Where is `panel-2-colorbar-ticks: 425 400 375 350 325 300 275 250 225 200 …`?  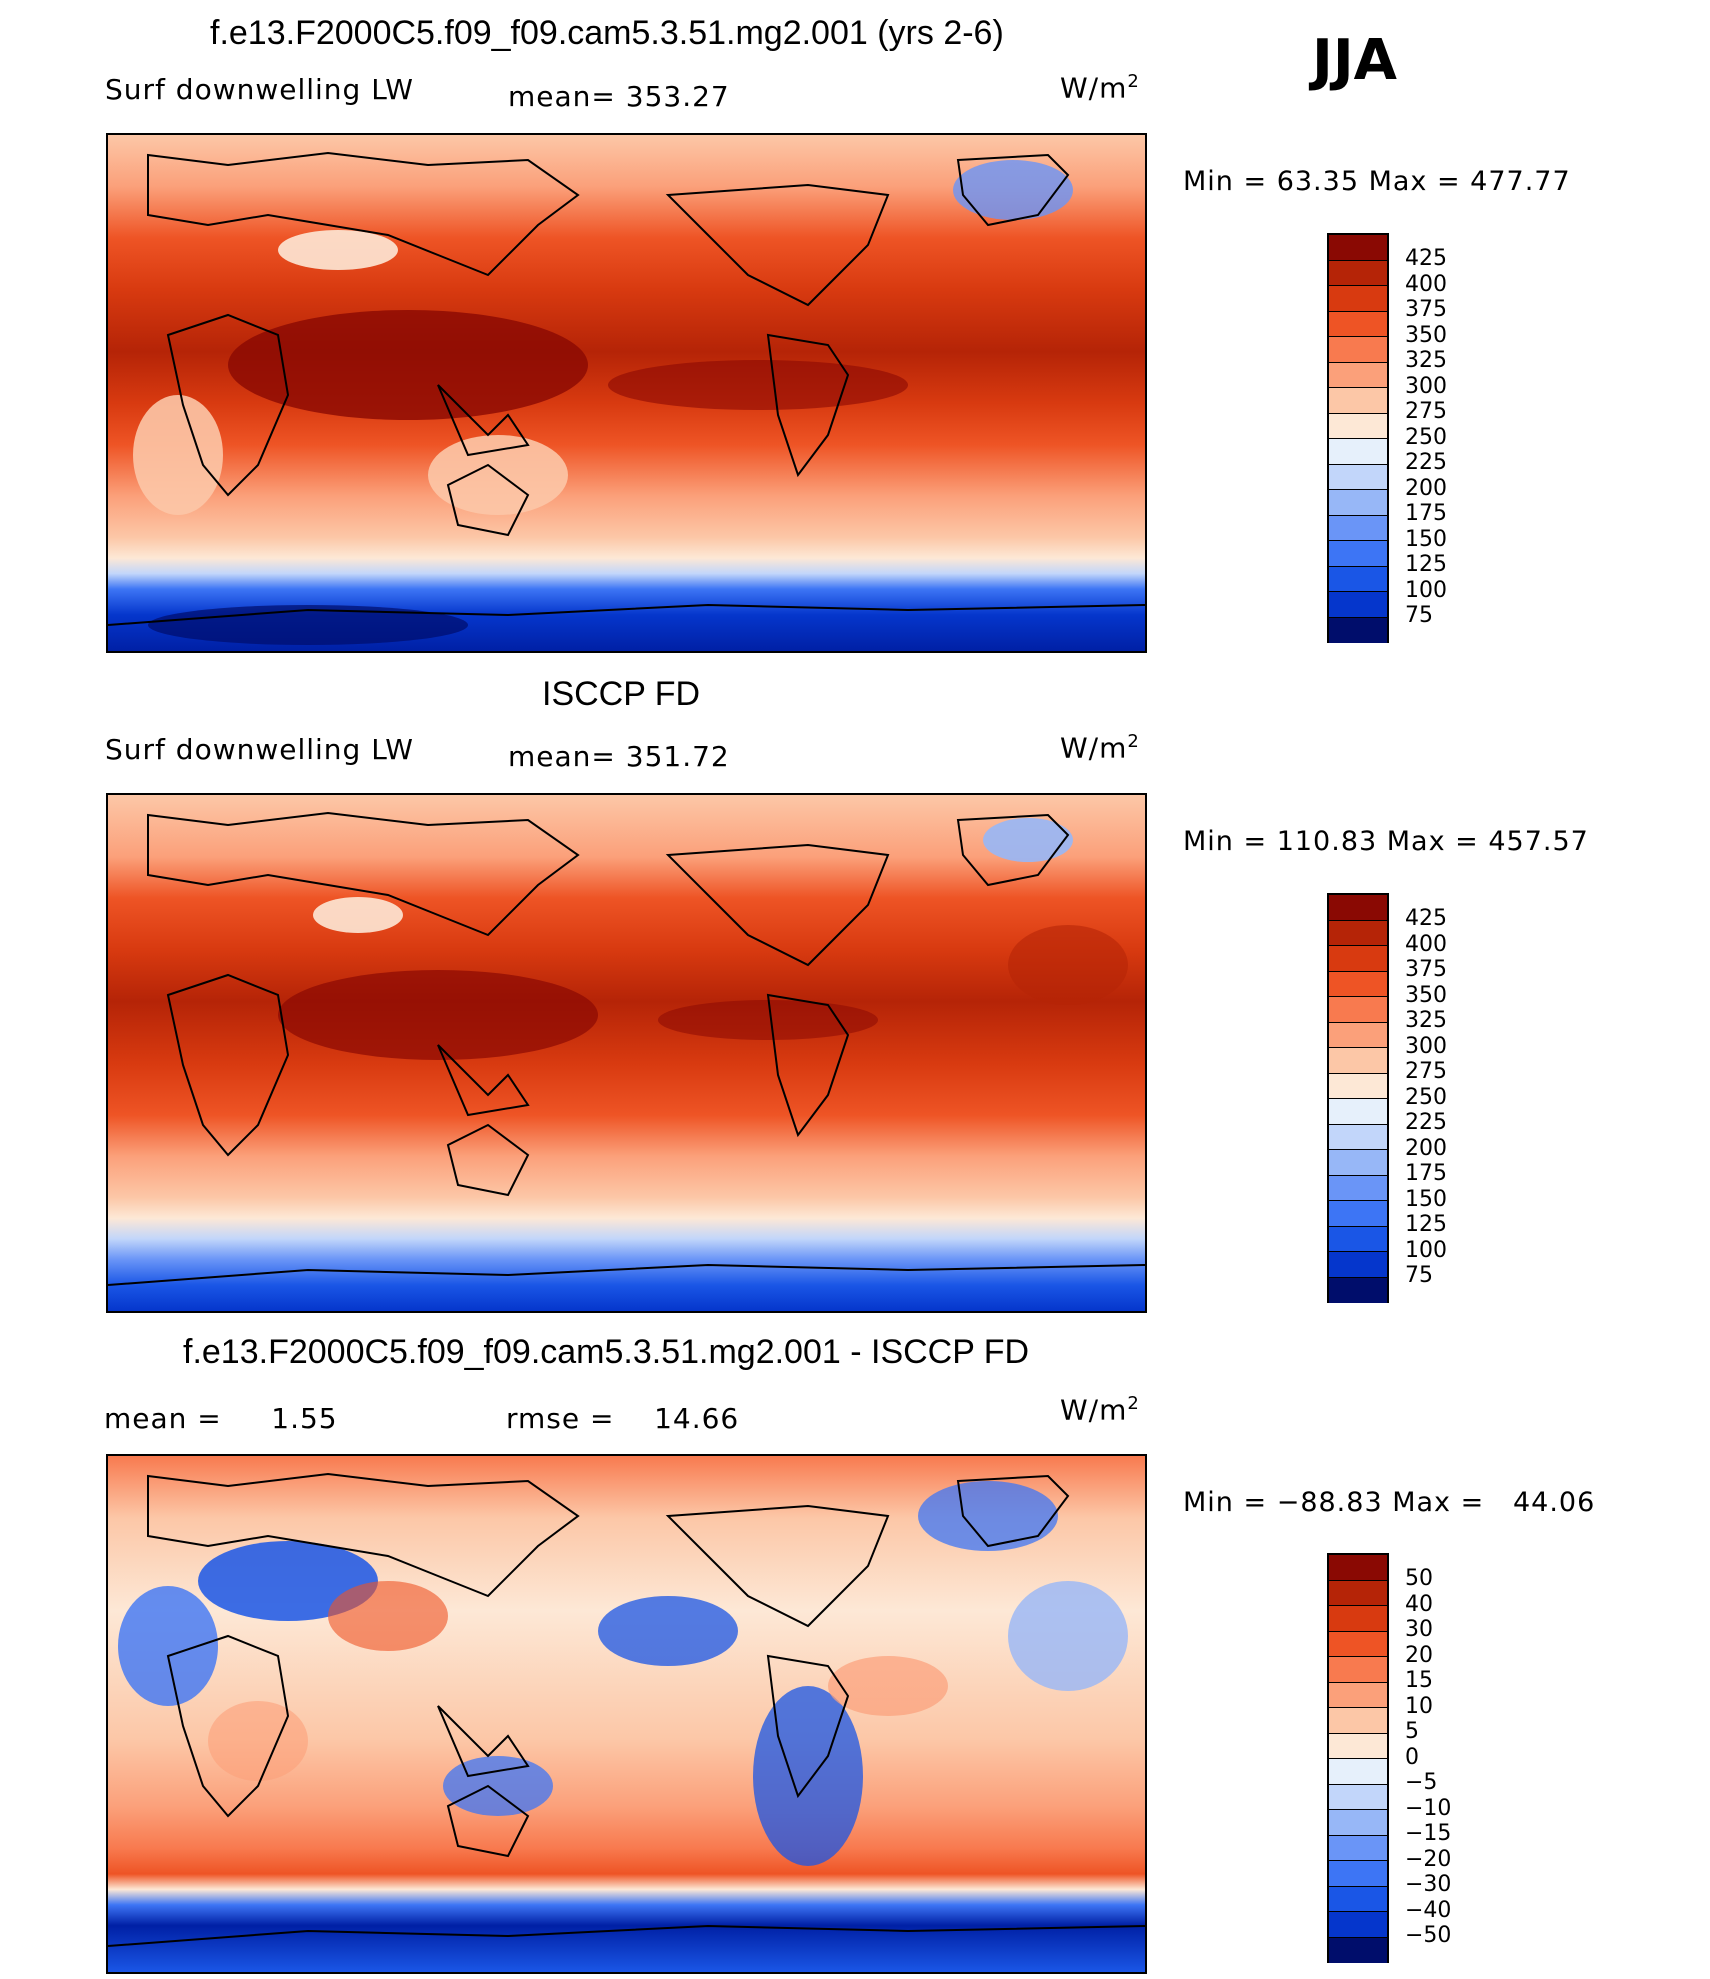
panel-2-colorbar-ticks: 425 400 375 350 325 300 275 250 225 200 … is located at coordinates (1445, 1106).